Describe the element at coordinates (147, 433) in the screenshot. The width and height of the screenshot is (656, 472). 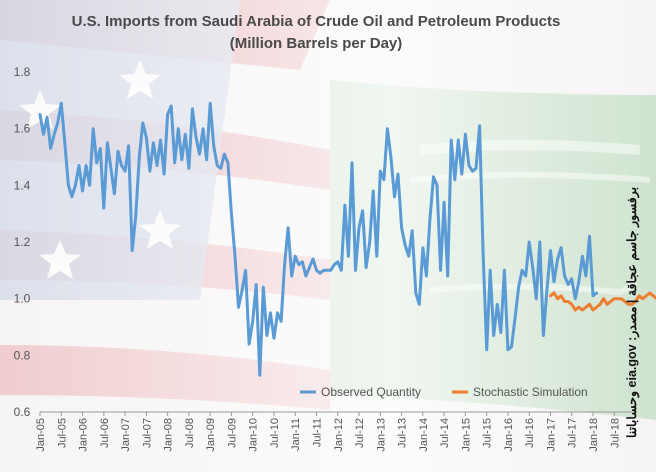
I see `x-tick-label: Jul-07` at that location.